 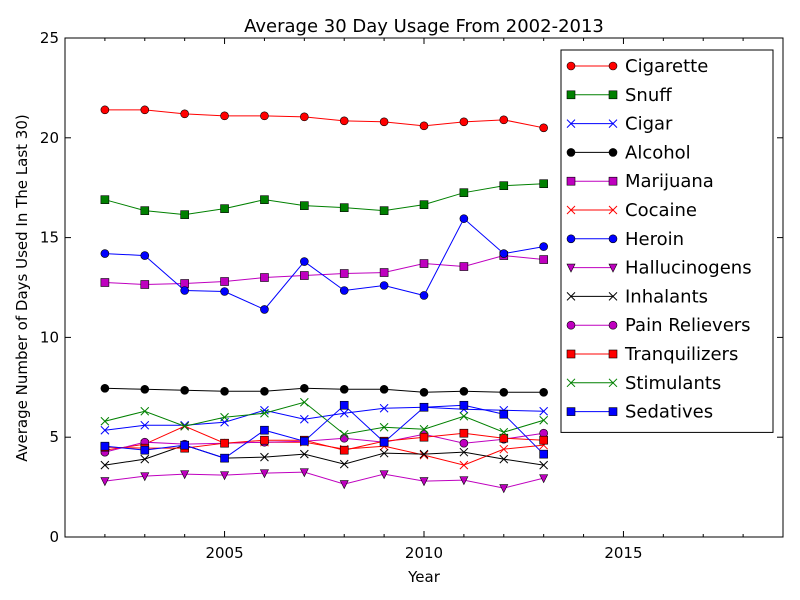 What do you see at coordinates (673, 383) in the screenshot?
I see `legend-label-stimulants: Stimulants` at bounding box center [673, 383].